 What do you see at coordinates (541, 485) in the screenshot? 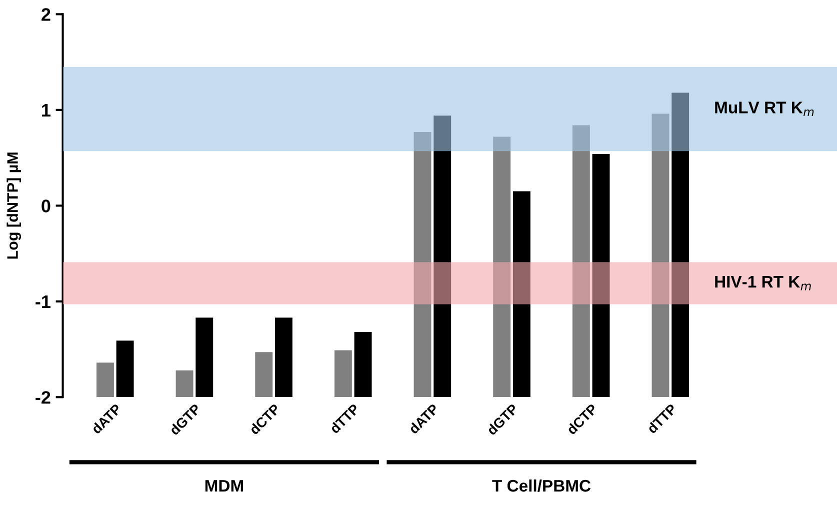
I see `text: T Cell/PBMC` at bounding box center [541, 485].